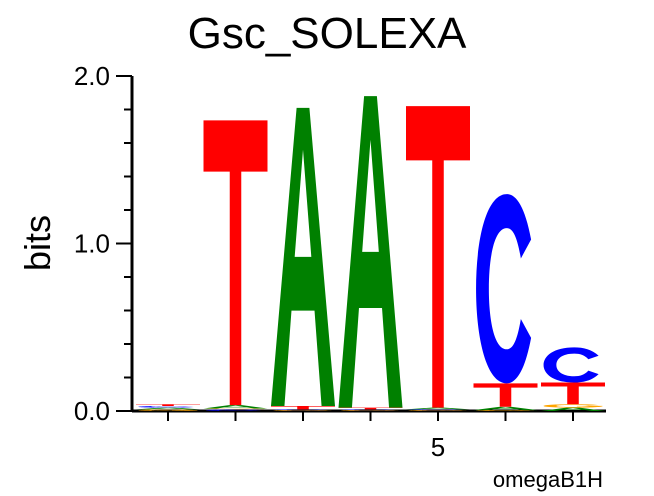  I want to click on letter-C-pos3, so click(301, 410).